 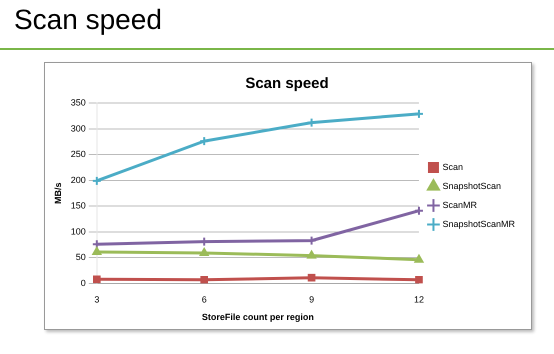 What do you see at coordinates (204, 299) in the screenshot?
I see `x-tick-label: 6` at bounding box center [204, 299].